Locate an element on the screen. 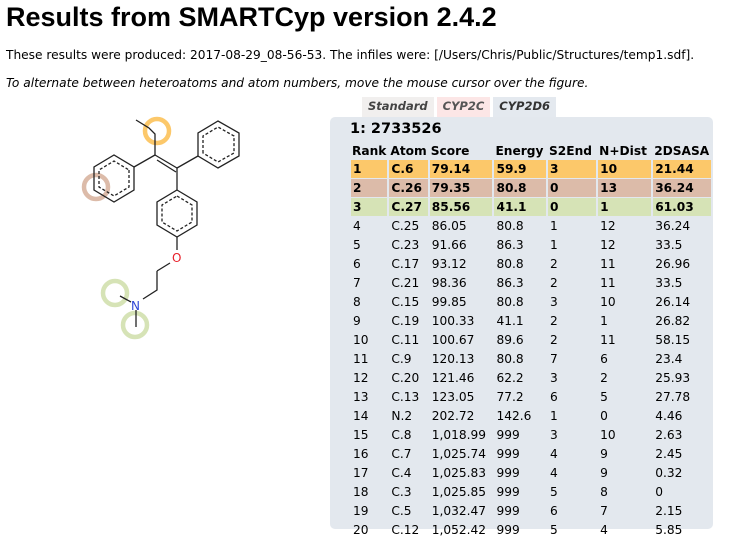  table-cell-ndist: 6 is located at coordinates (604, 359).